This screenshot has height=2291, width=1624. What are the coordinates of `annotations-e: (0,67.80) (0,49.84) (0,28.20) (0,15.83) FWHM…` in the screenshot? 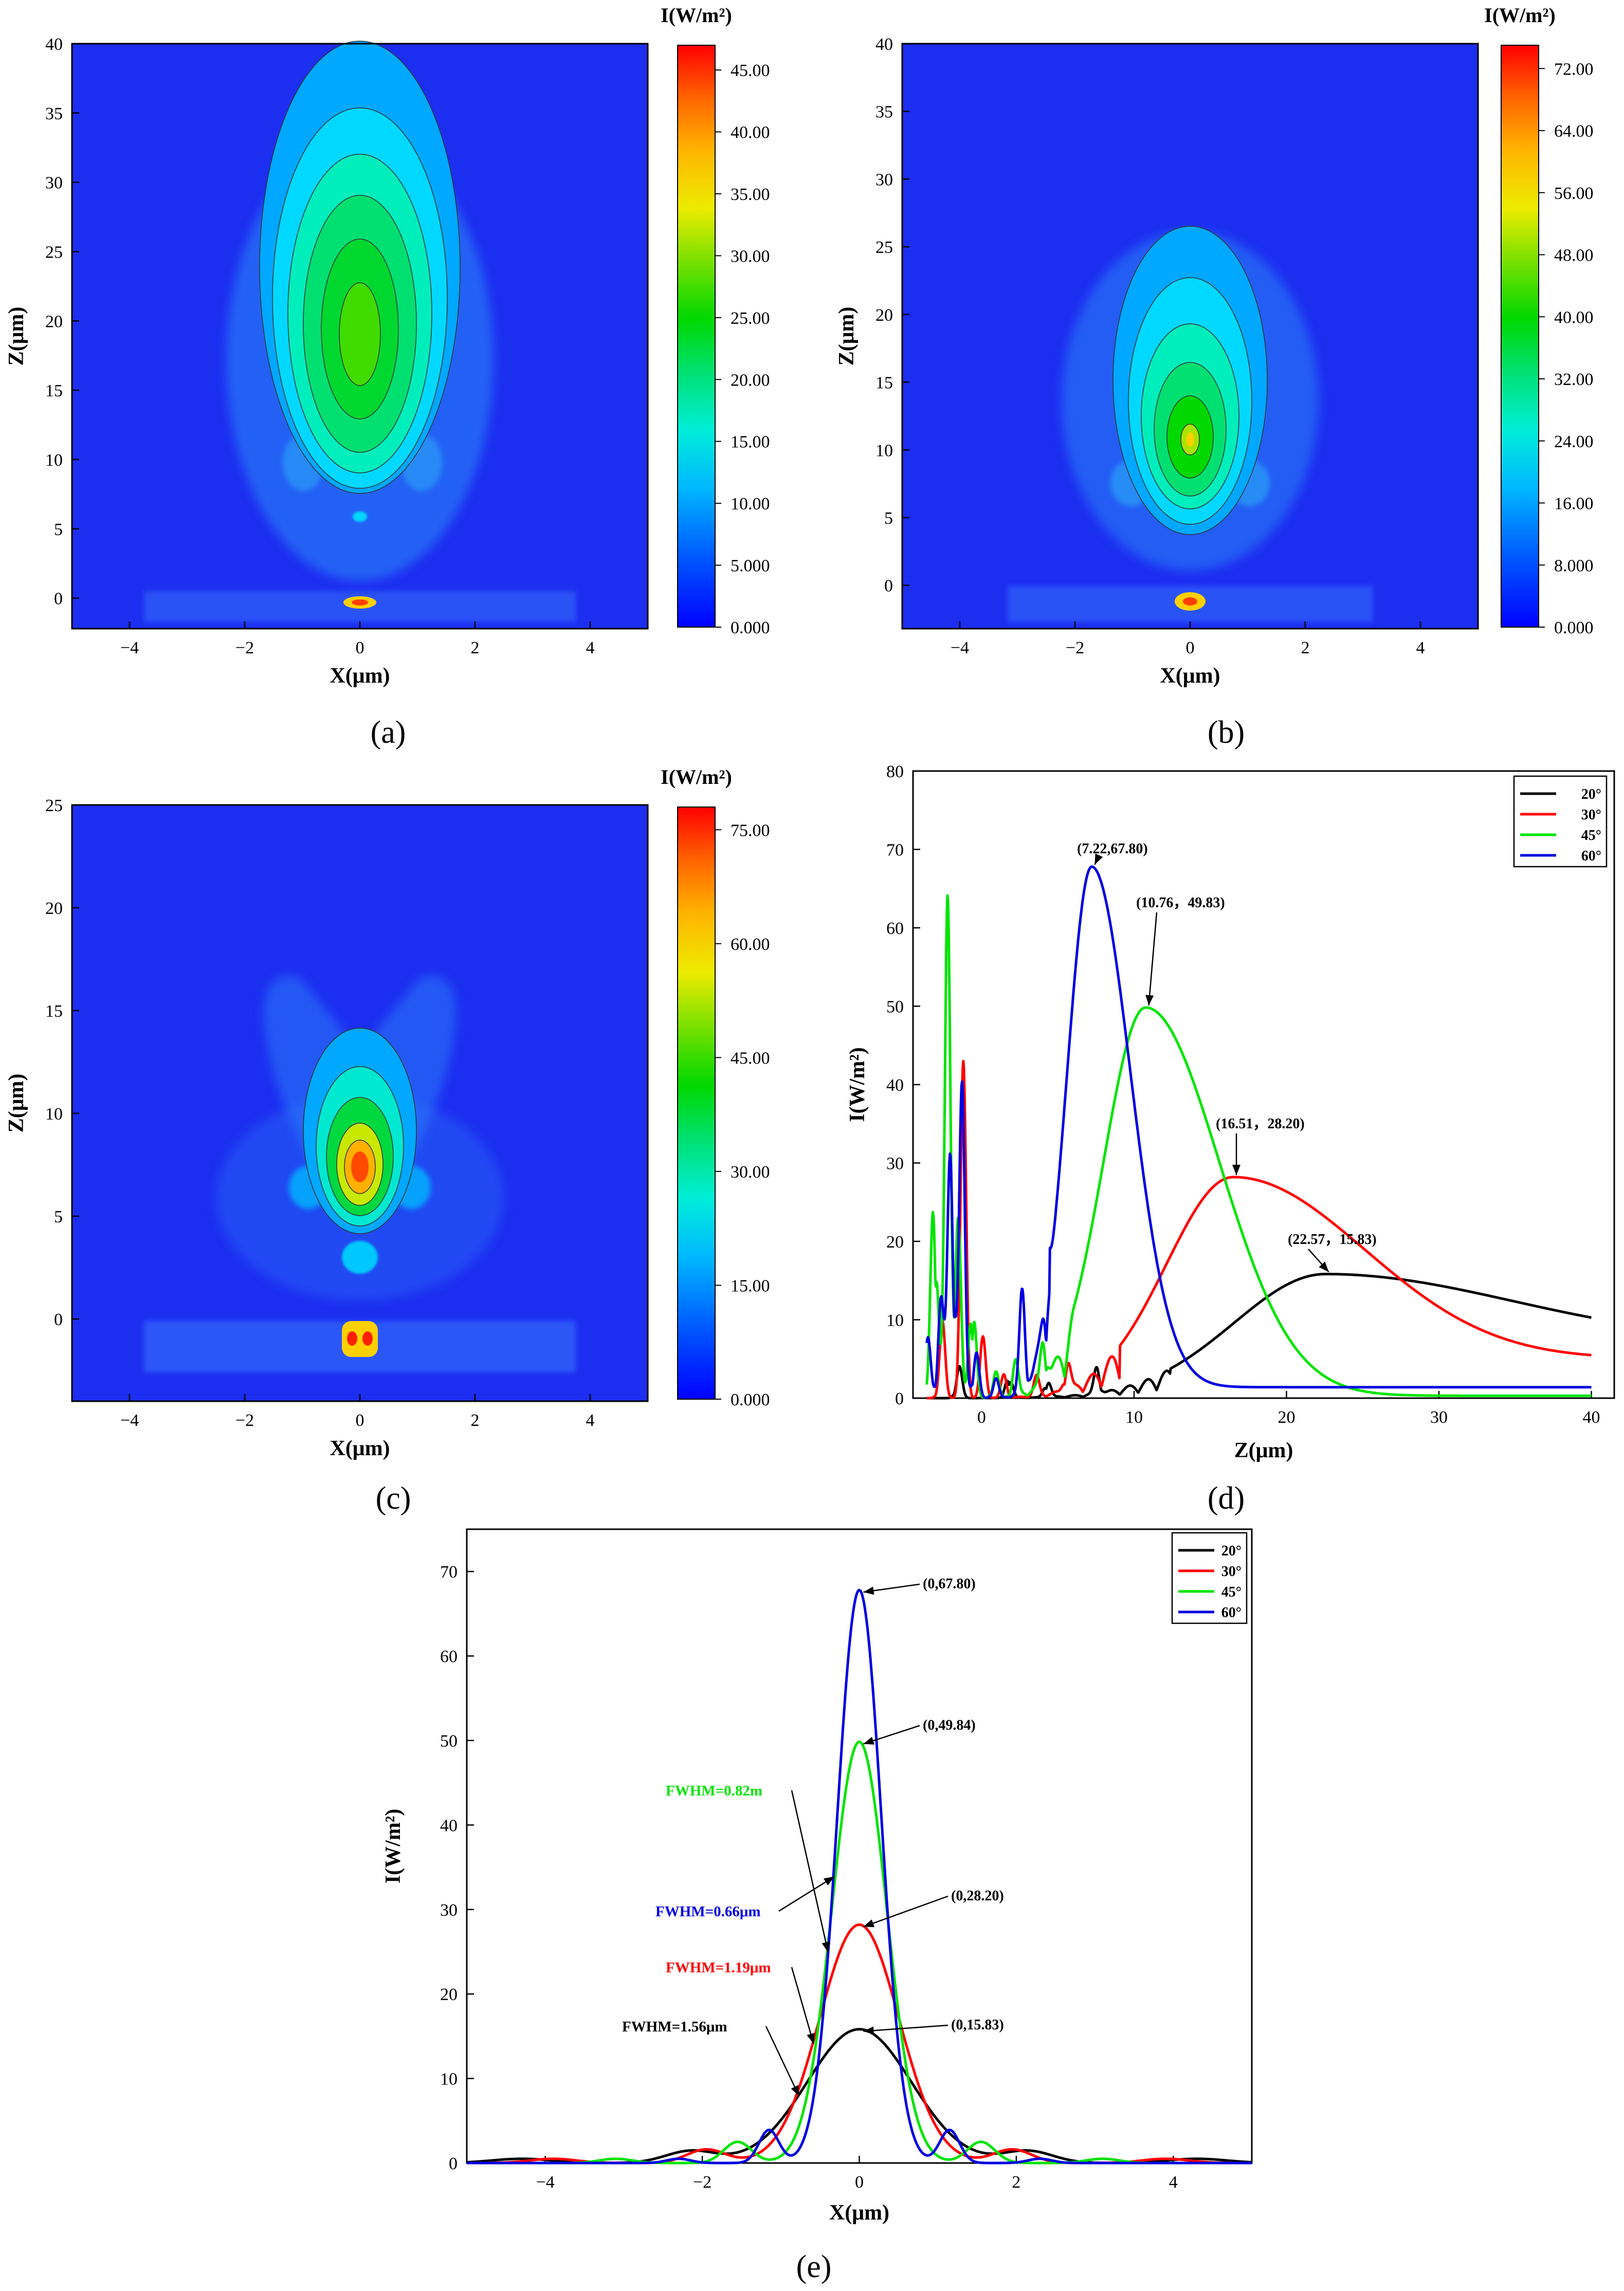 It's located at (813, 1837).